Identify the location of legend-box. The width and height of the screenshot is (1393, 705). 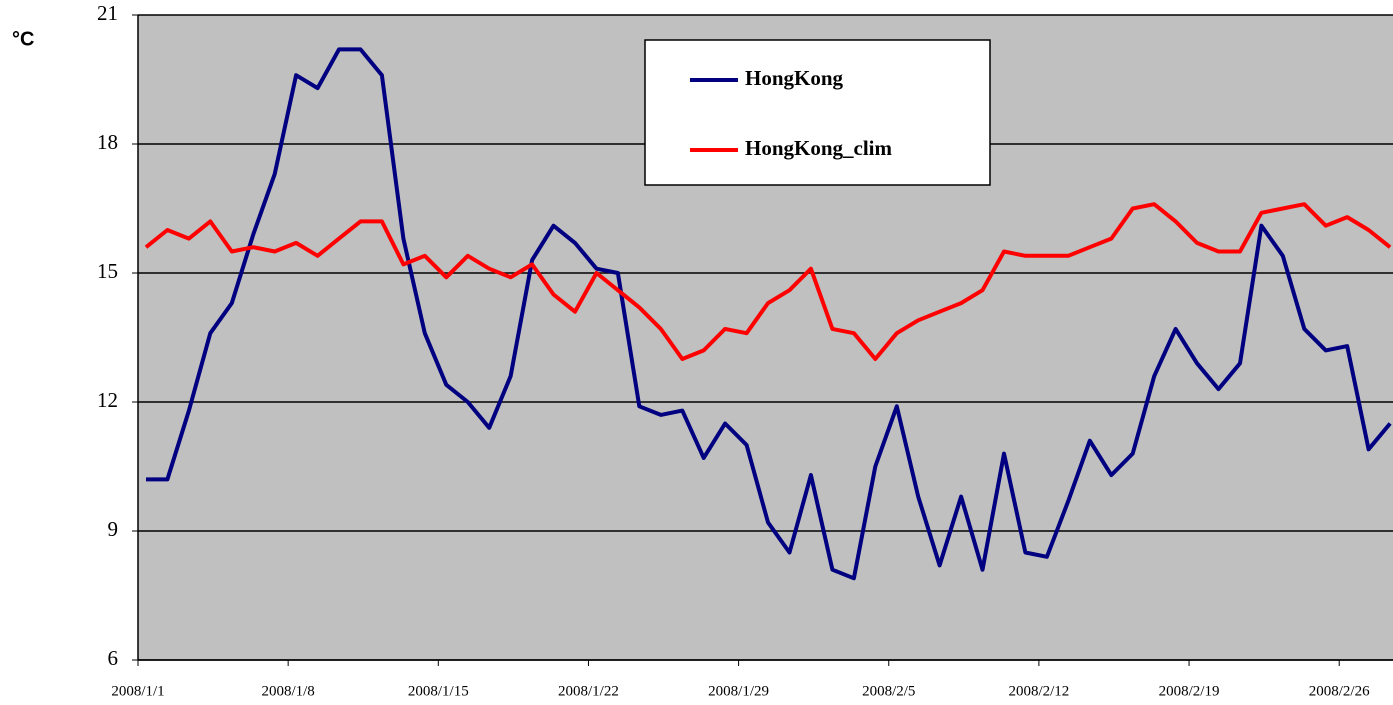
(817, 112).